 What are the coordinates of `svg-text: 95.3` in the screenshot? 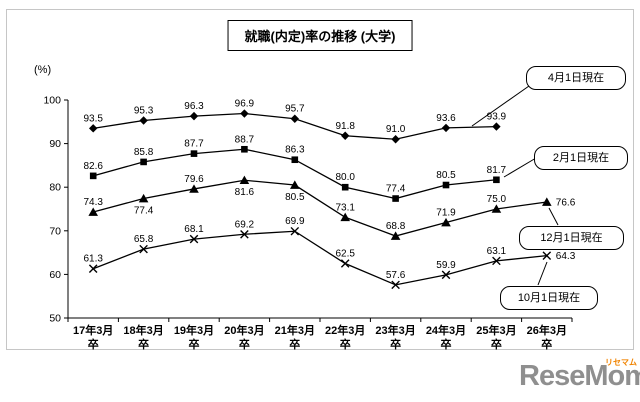 It's located at (144, 110).